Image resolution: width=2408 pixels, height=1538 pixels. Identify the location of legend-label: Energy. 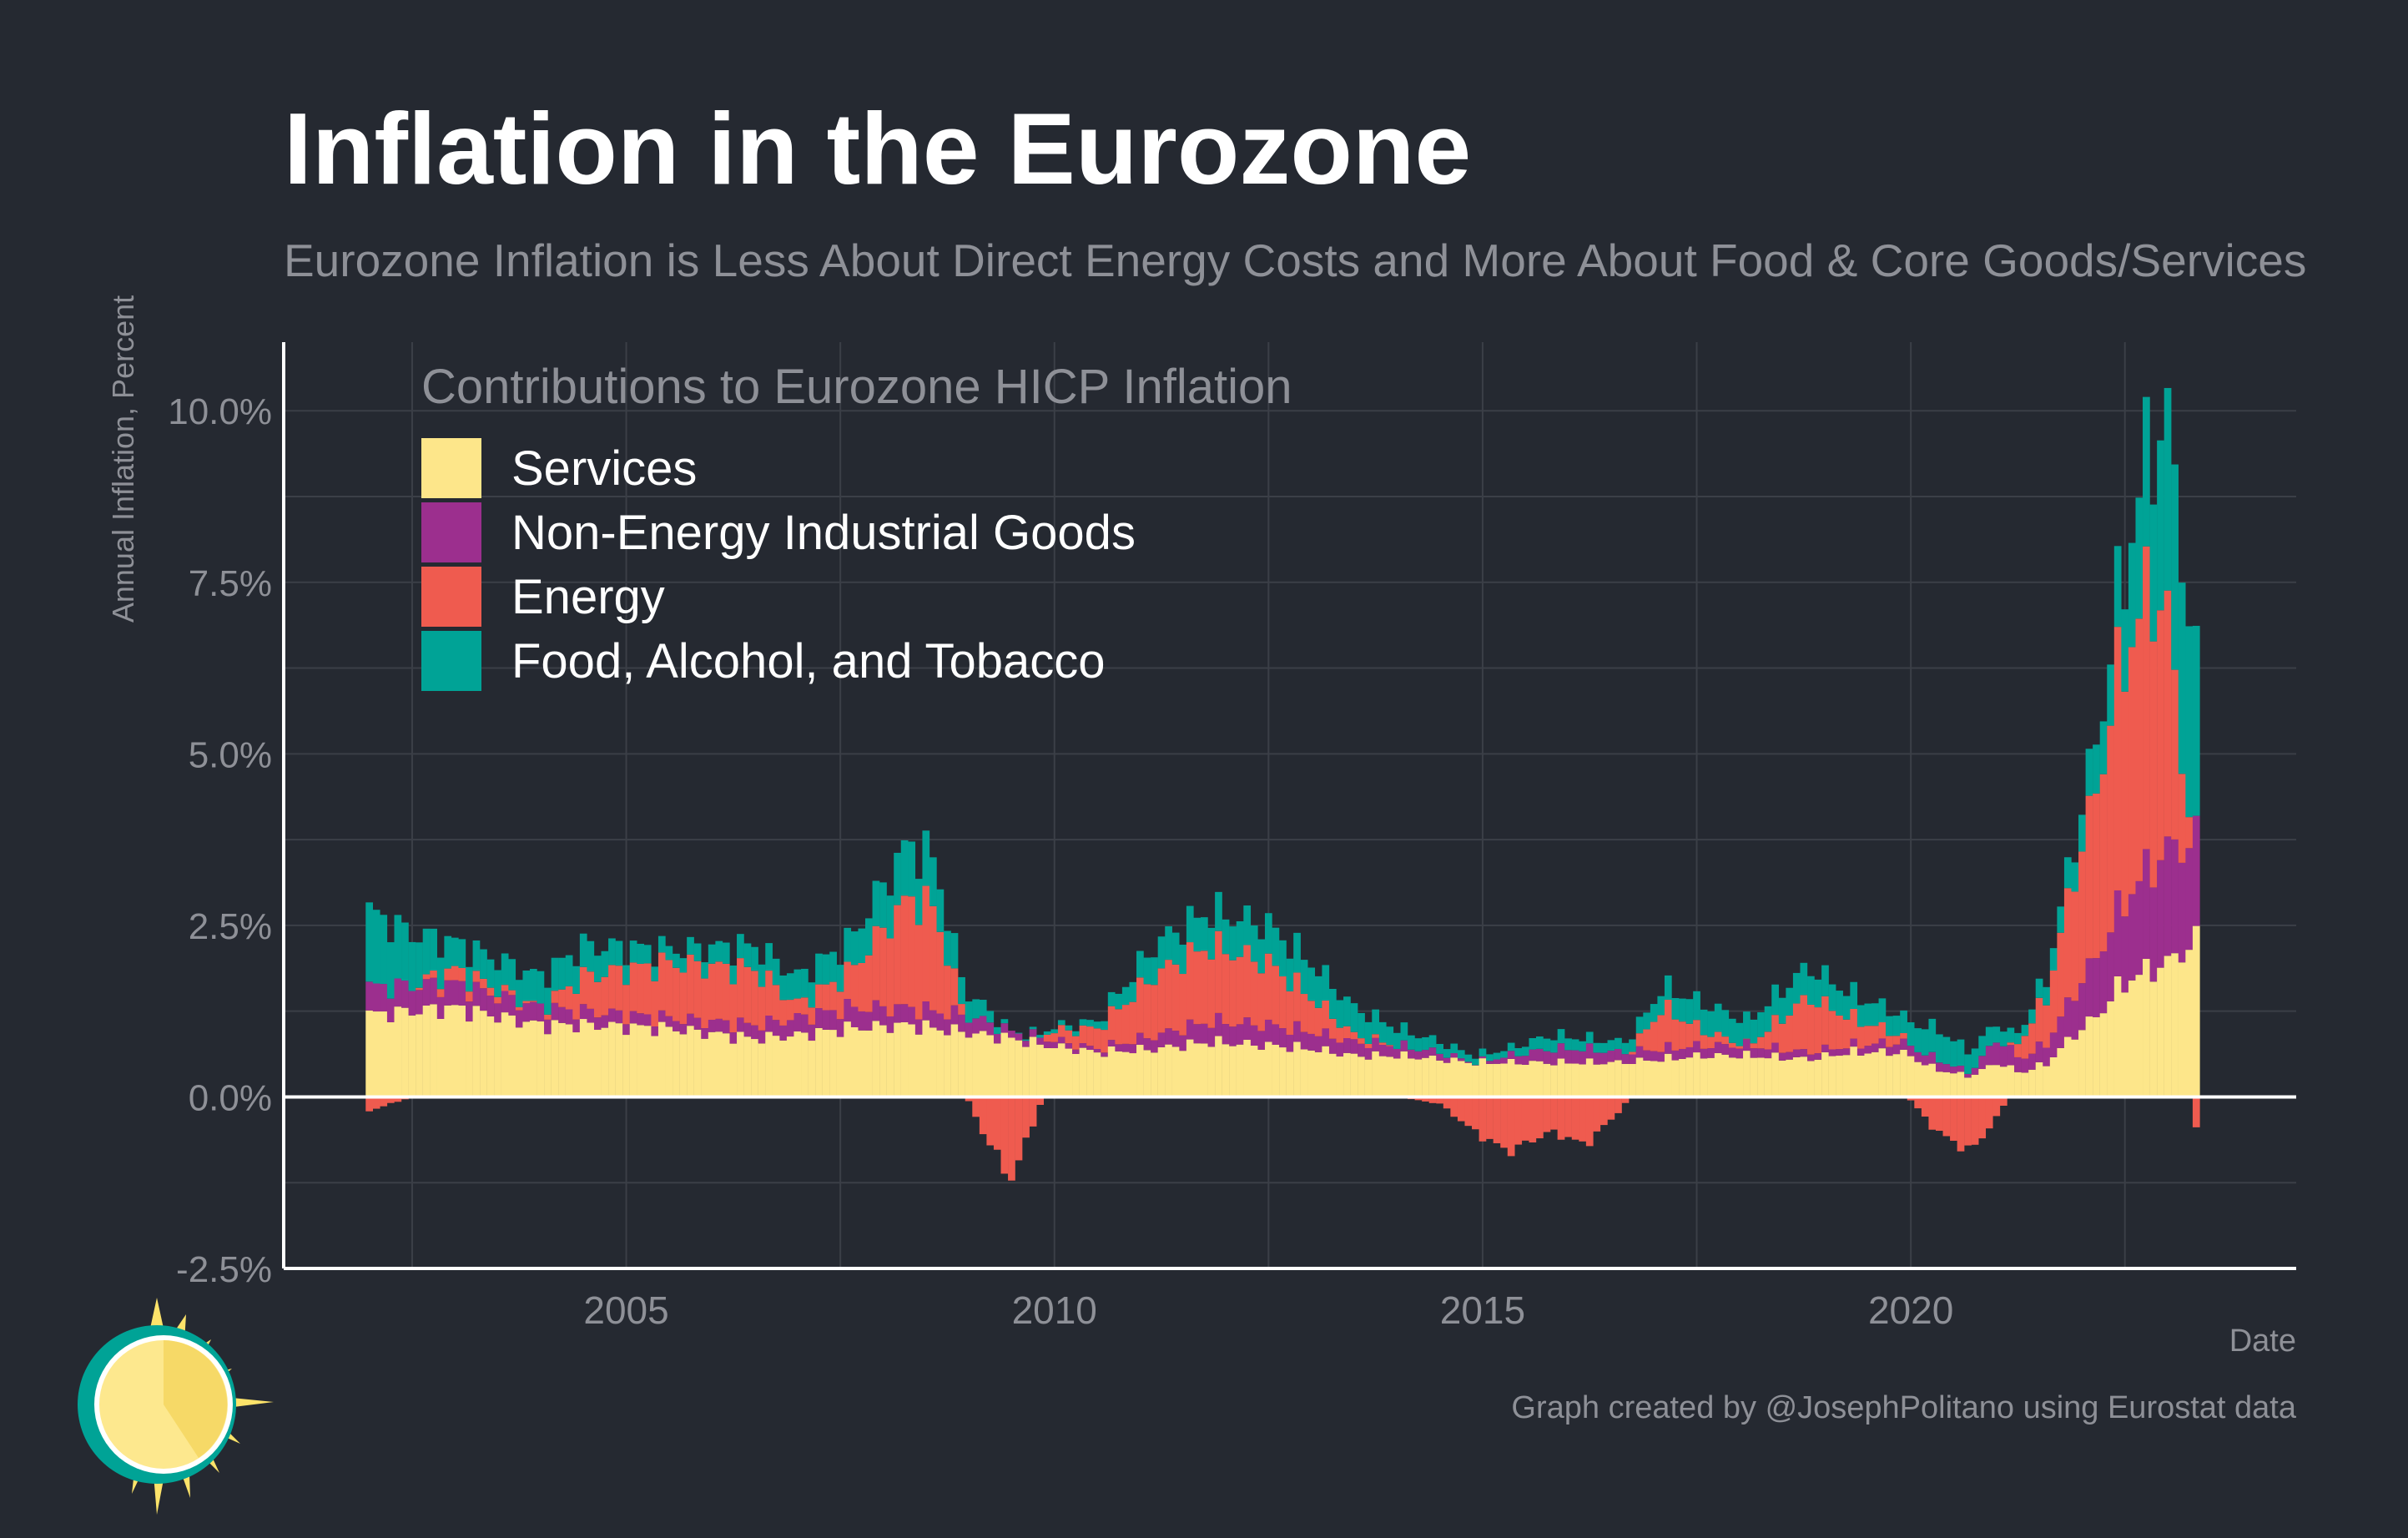
(588, 596).